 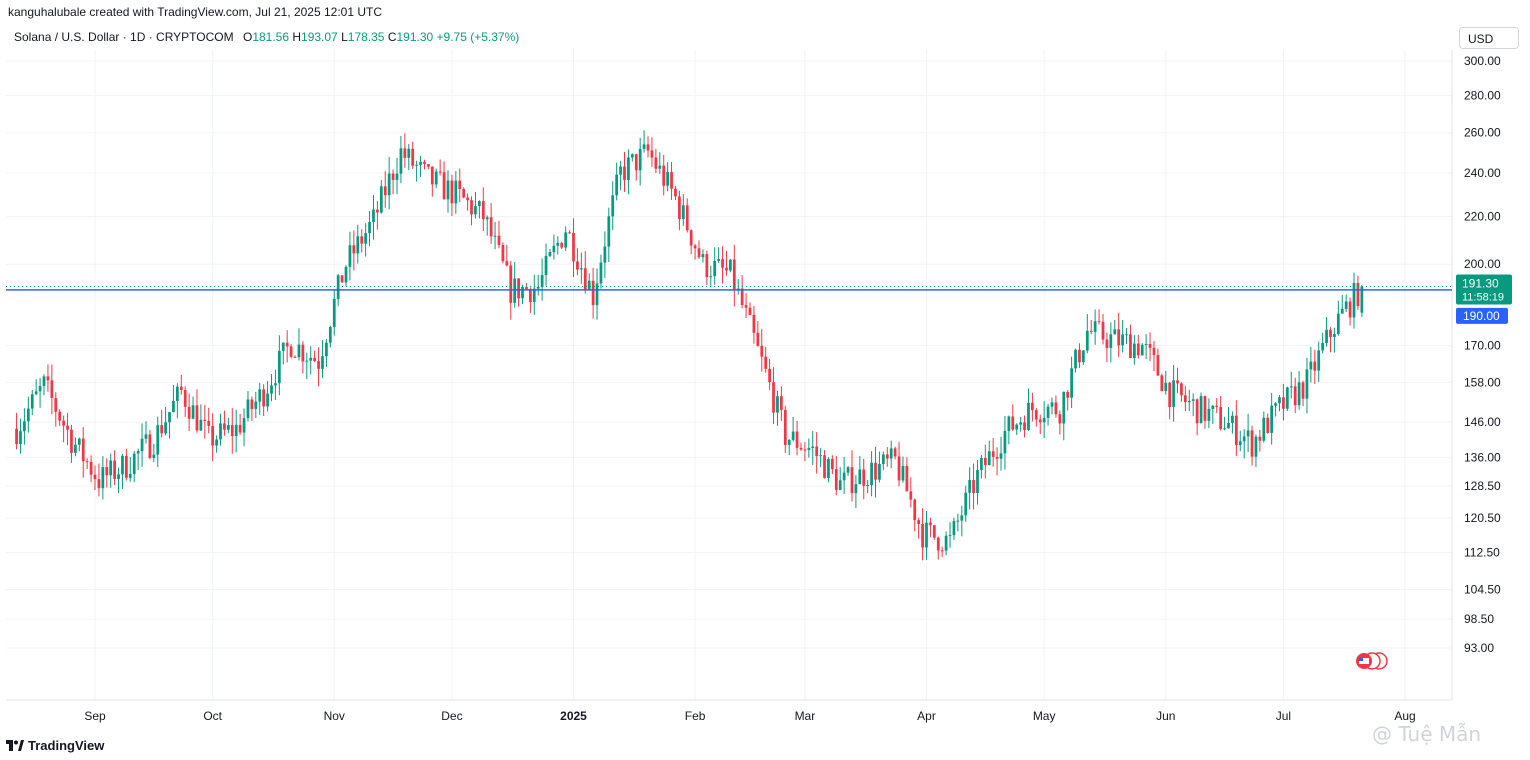 What do you see at coordinates (1482, 518) in the screenshot?
I see `y-tick-label: 120.50` at bounding box center [1482, 518].